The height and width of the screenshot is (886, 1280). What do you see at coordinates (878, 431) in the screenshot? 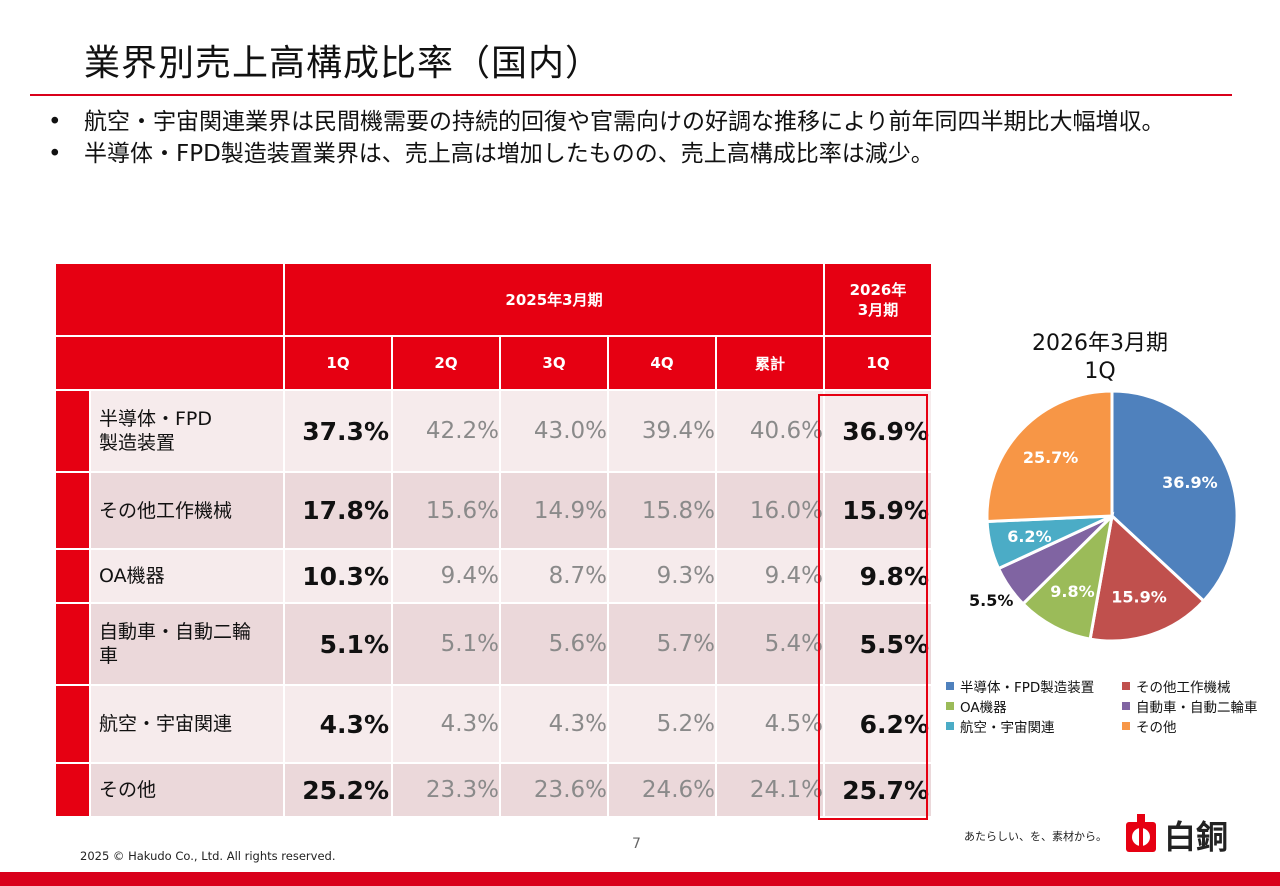
I see `value-cell-current: 36.9%` at bounding box center [878, 431].